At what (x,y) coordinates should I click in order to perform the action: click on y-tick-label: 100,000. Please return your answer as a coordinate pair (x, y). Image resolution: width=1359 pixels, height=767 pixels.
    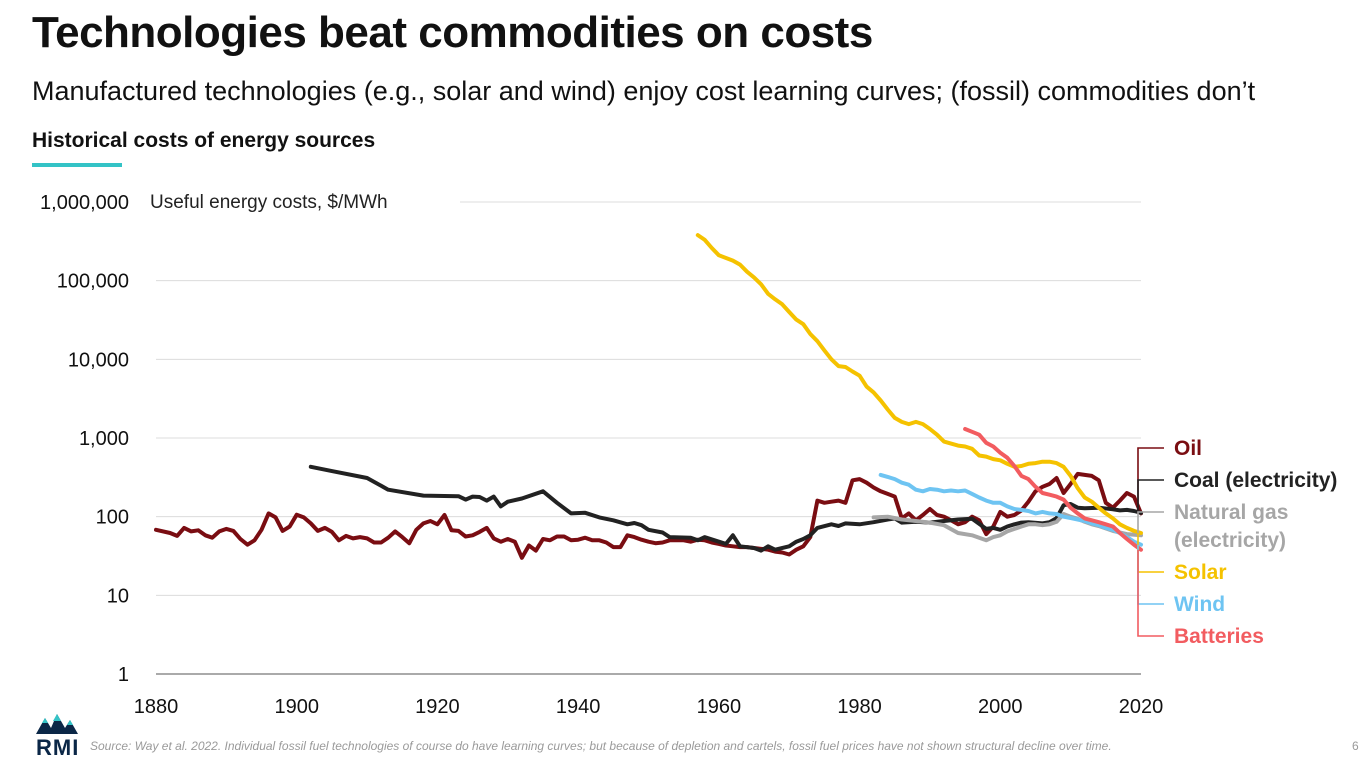
    Looking at the image, I should click on (93, 282).